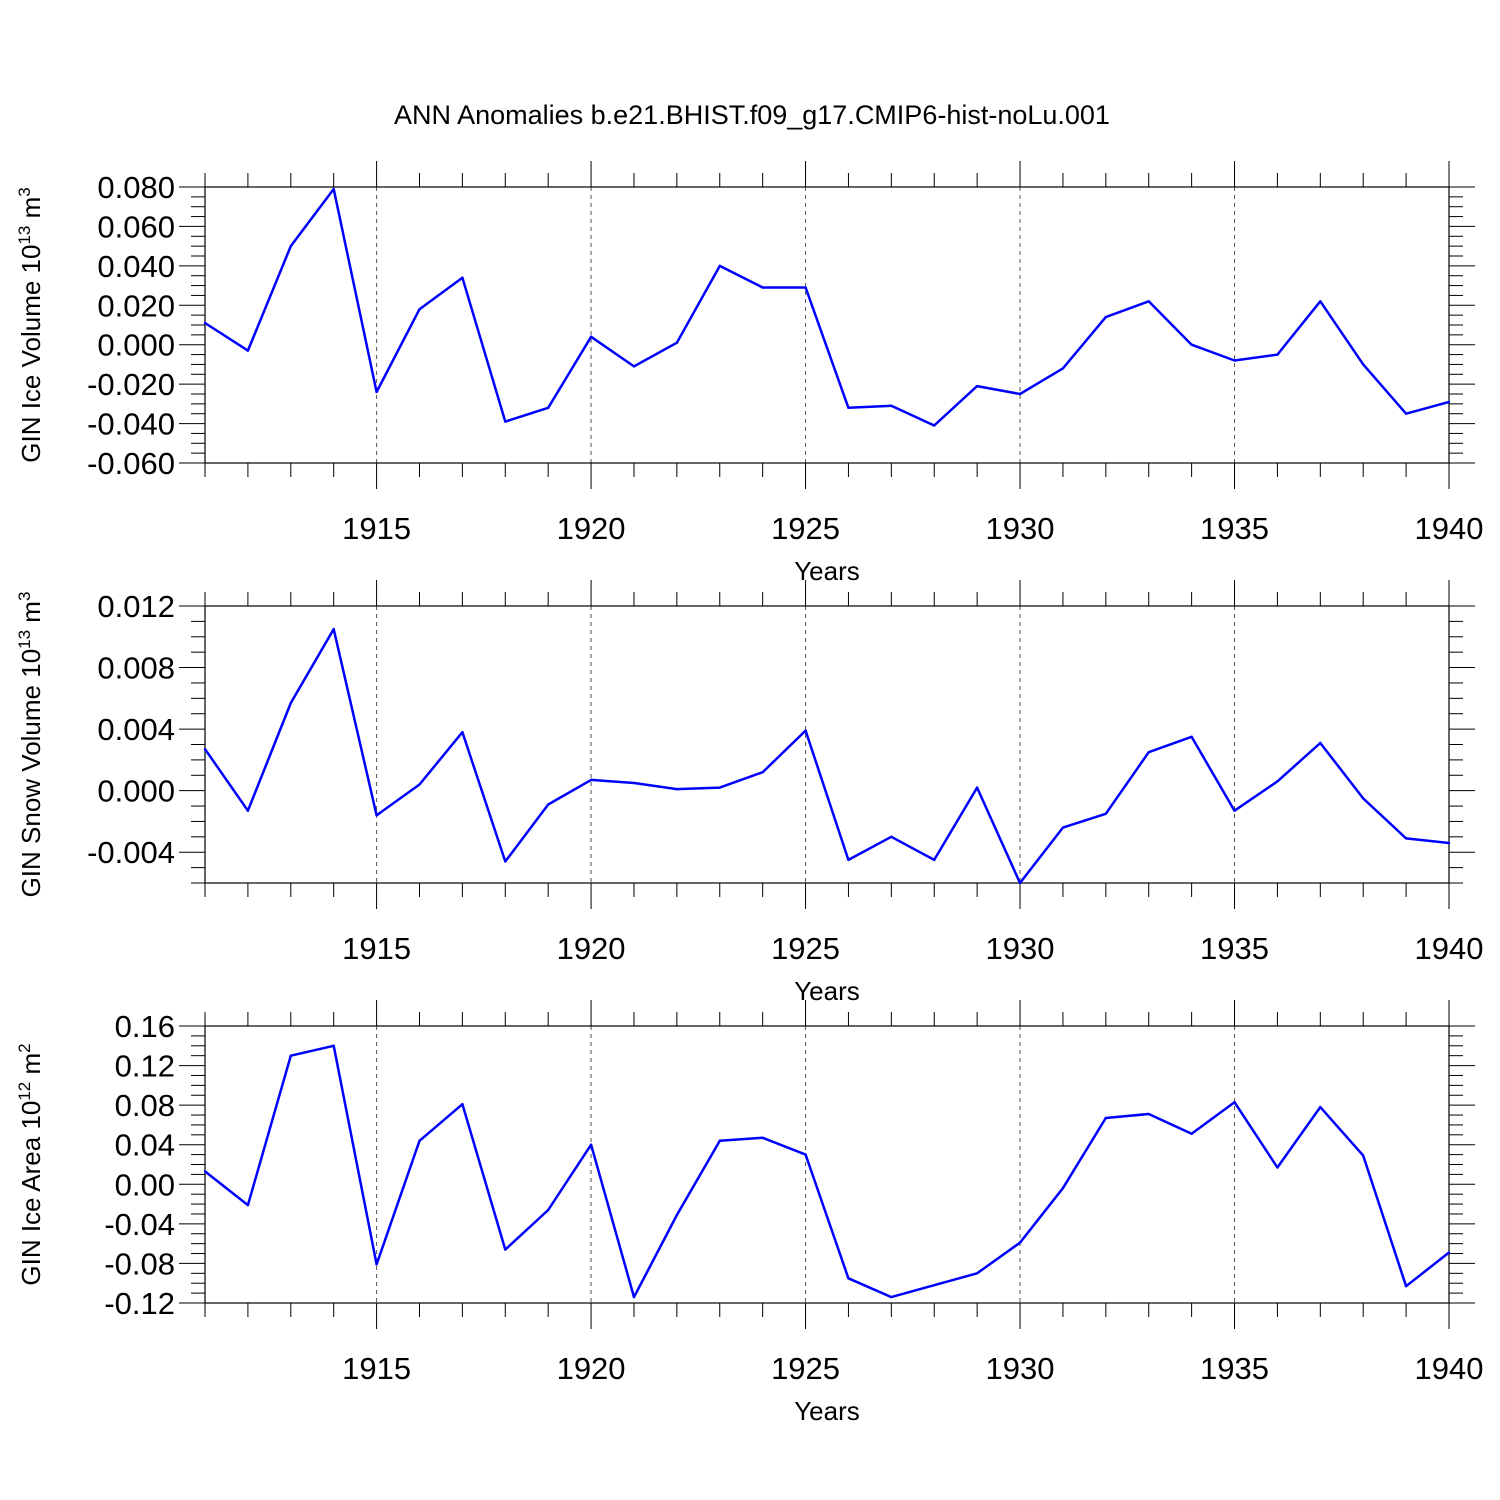 Image resolution: width=1500 pixels, height=1500 pixels. Describe the element at coordinates (136, 606) in the screenshot. I see `y-tick-label: 0.012` at that location.